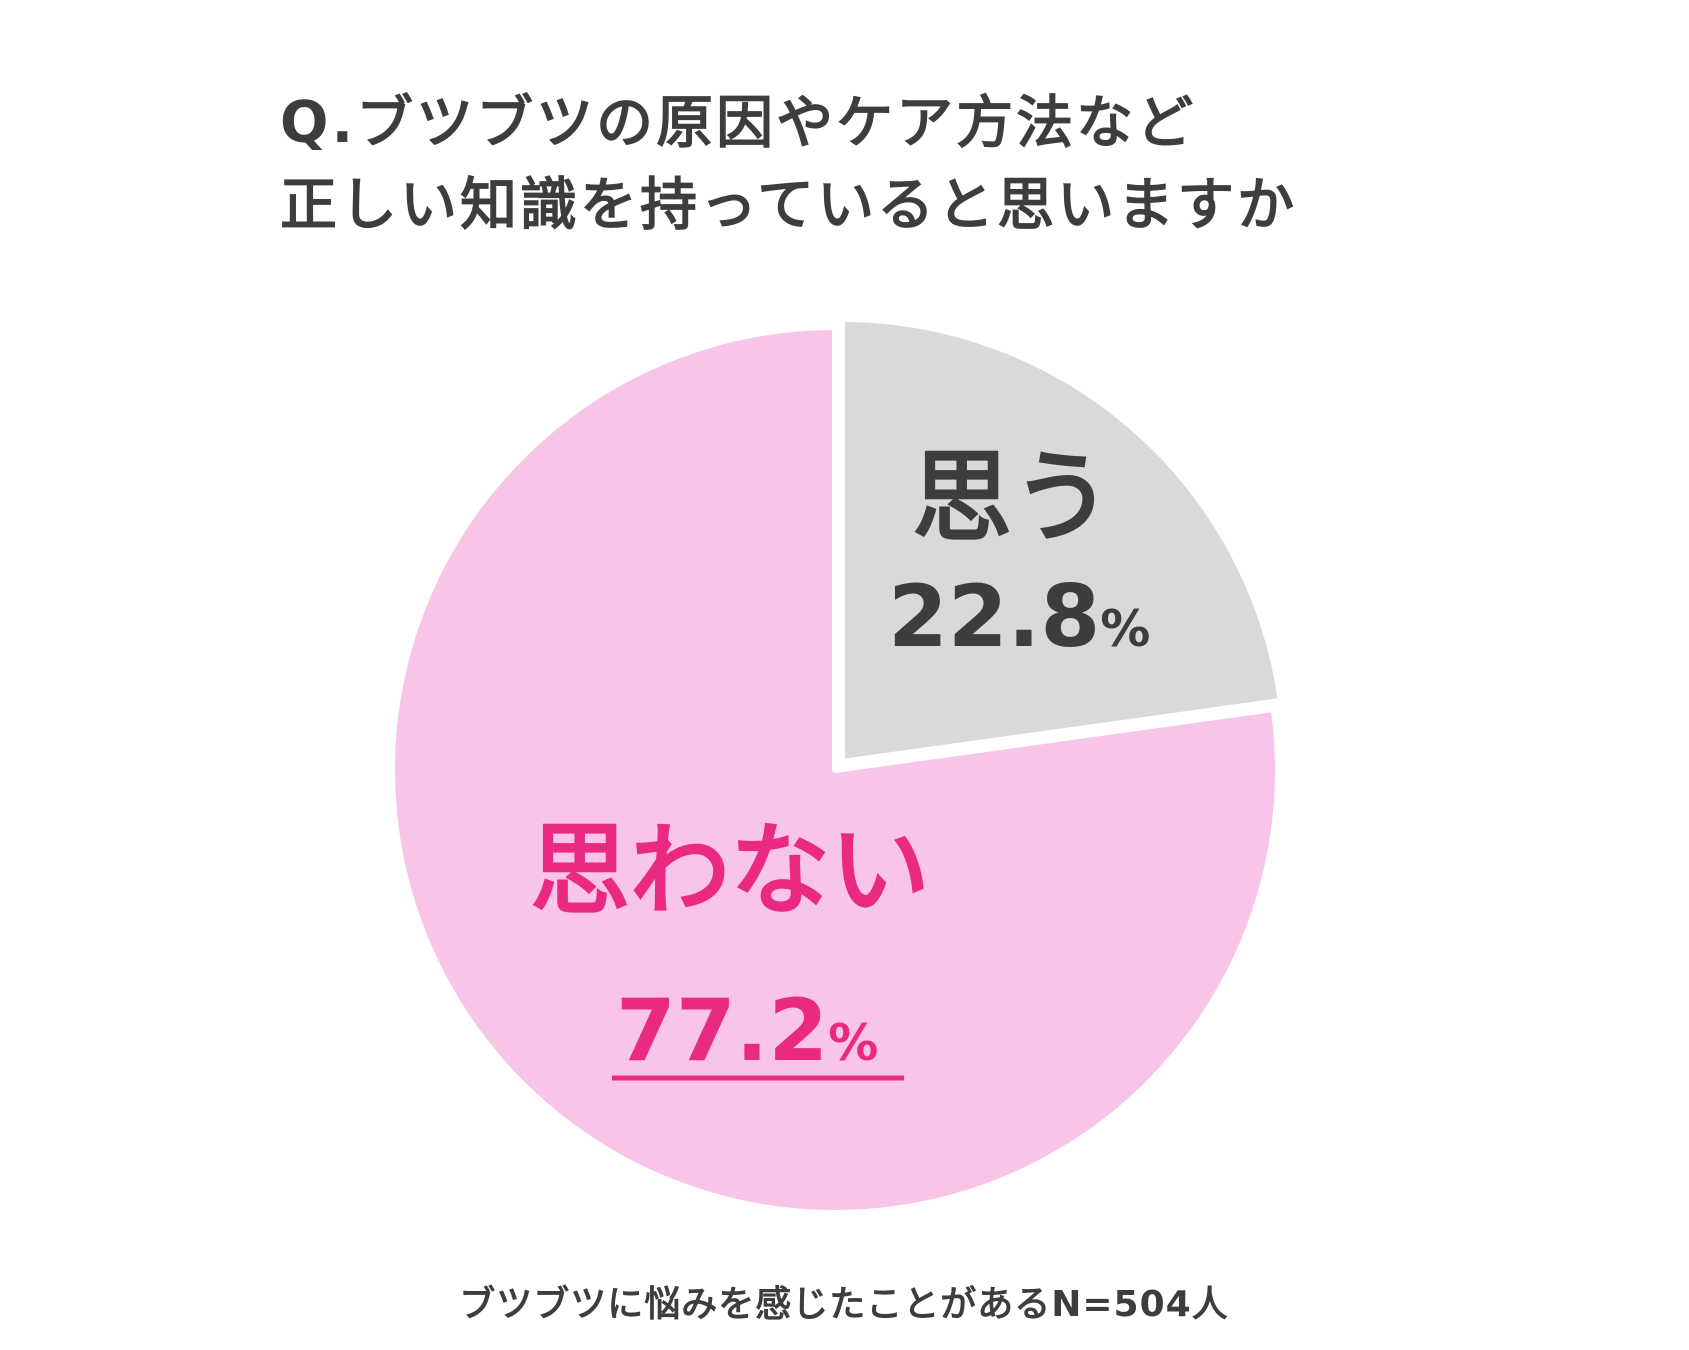 The width and height of the screenshot is (1689, 1350). What do you see at coordinates (843, 1304) in the screenshot?
I see `sample-size-note: ブツブツに悩みを感じたことがあるN=504人` at bounding box center [843, 1304].